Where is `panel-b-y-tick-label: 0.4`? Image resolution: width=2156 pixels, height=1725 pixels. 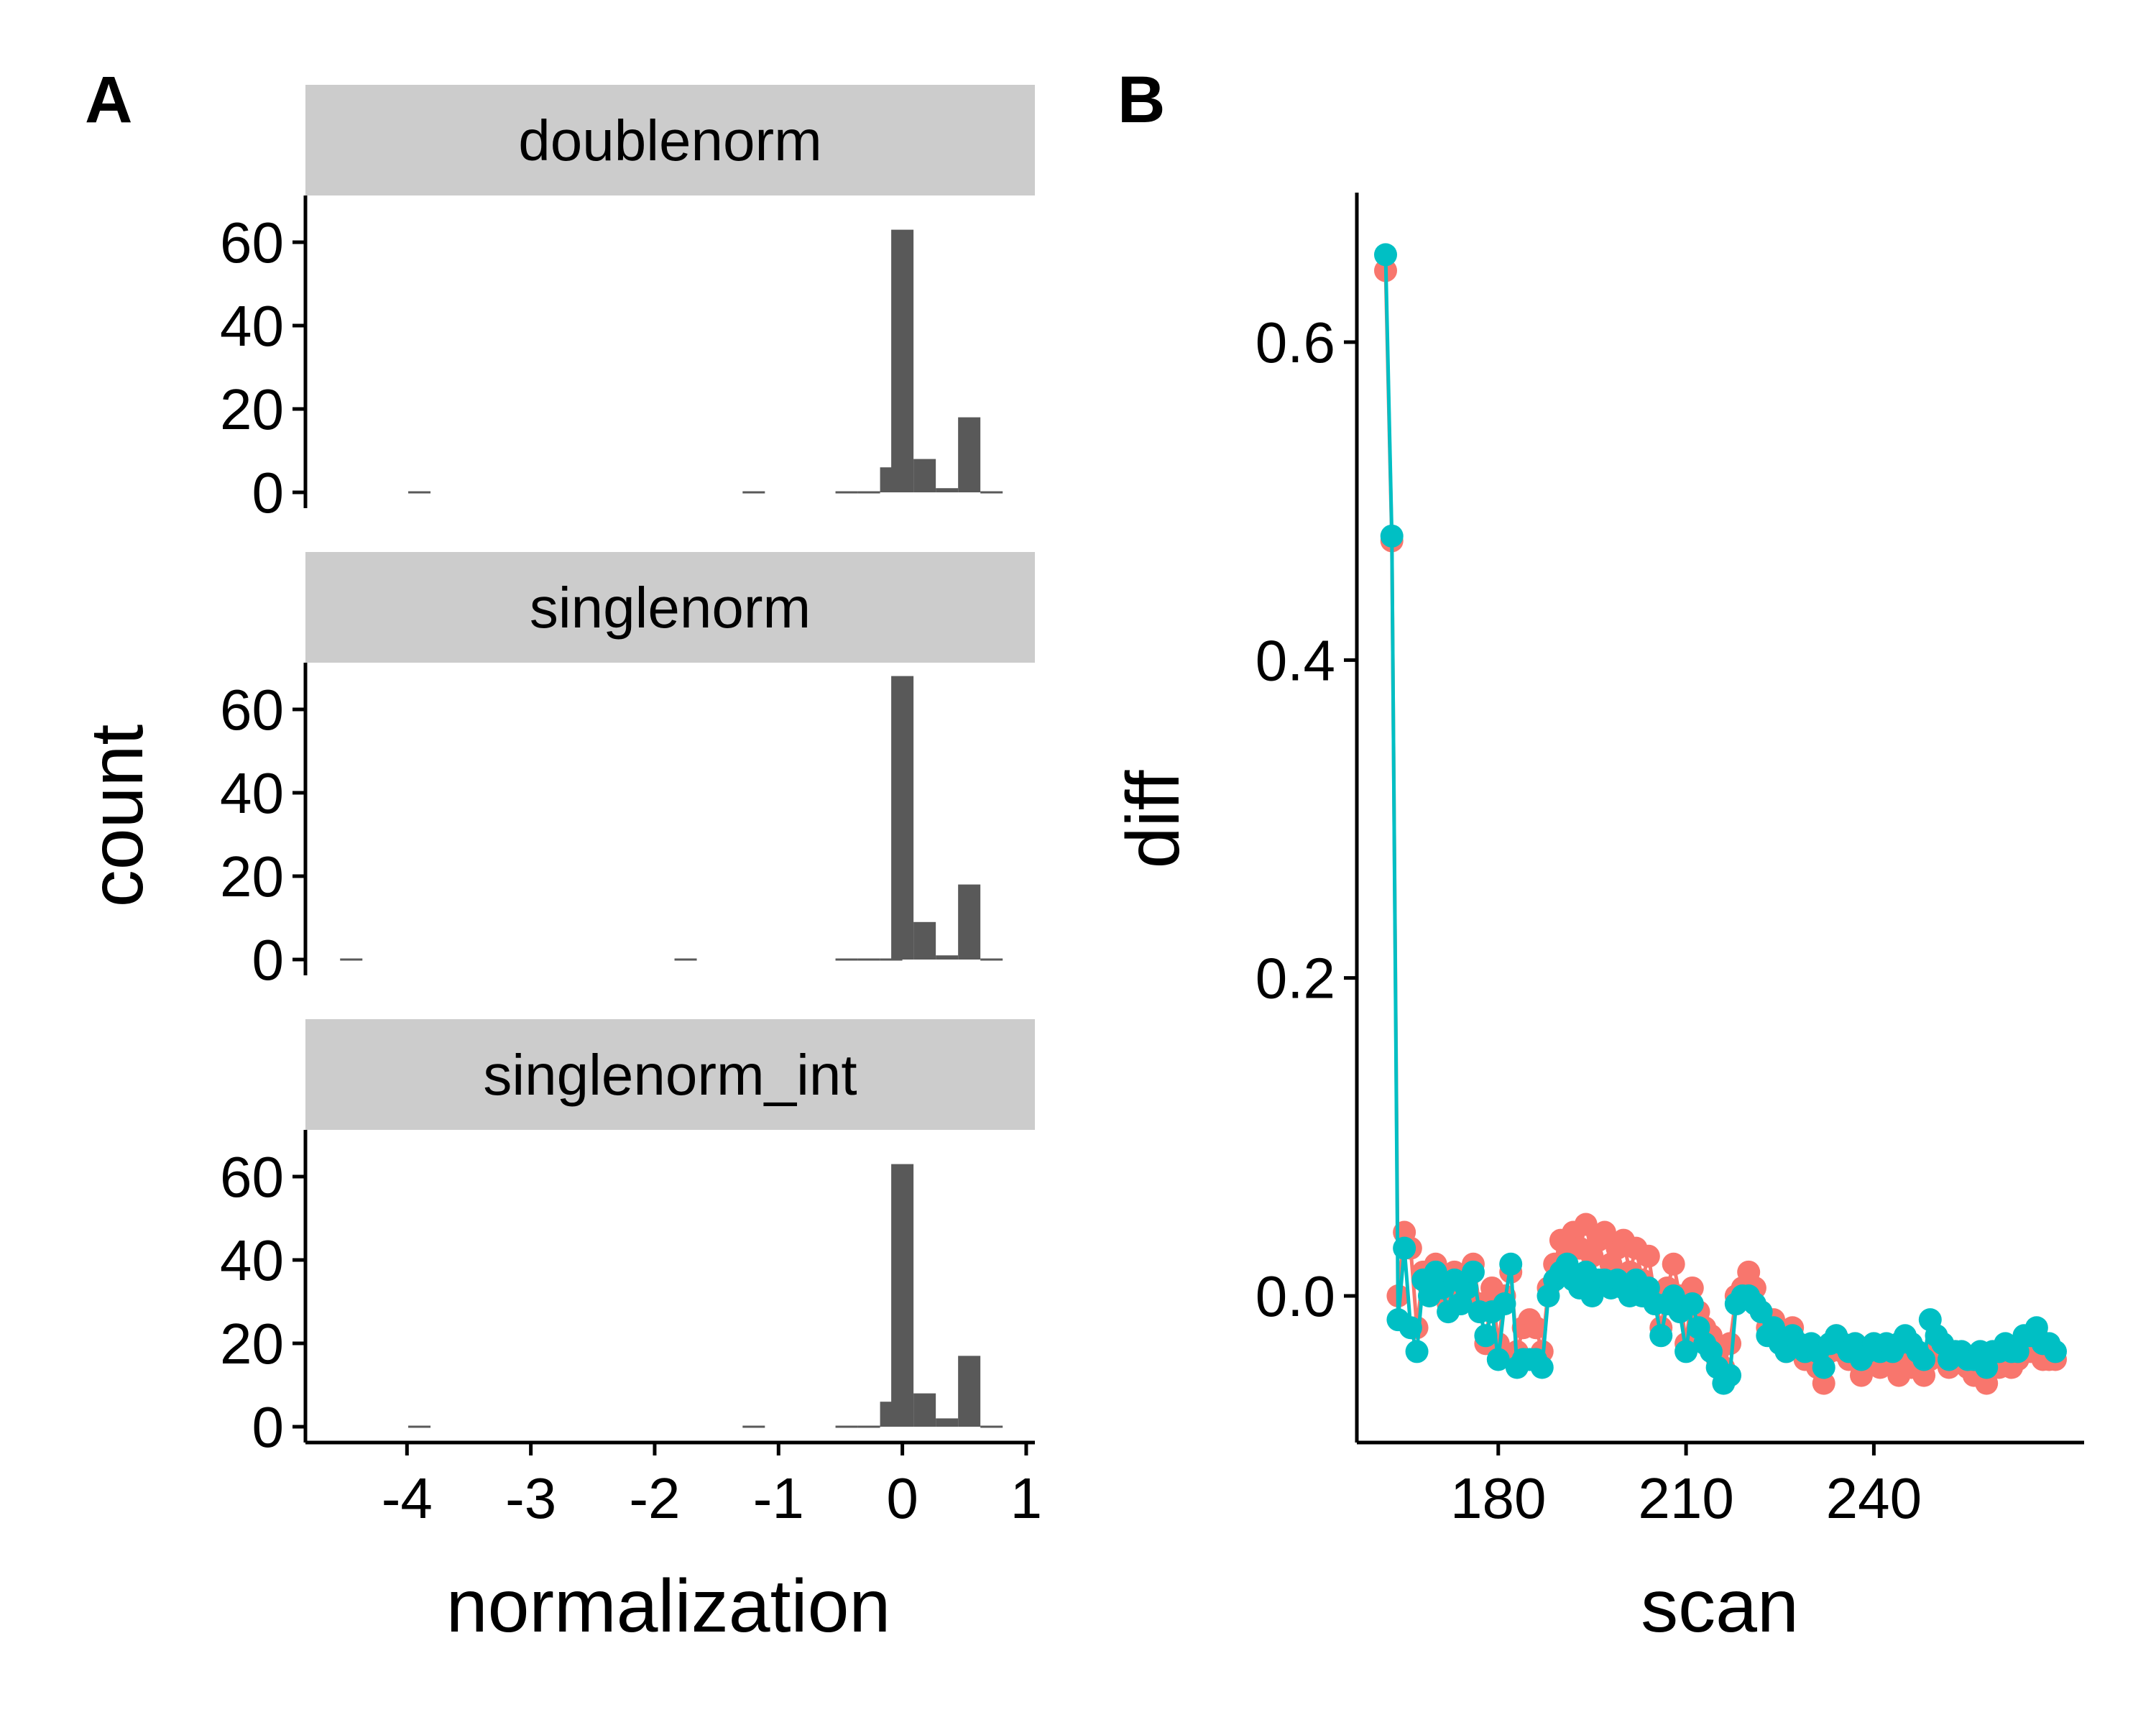
panel-b-y-tick-label: 0.4 is located at coordinates (1296, 660).